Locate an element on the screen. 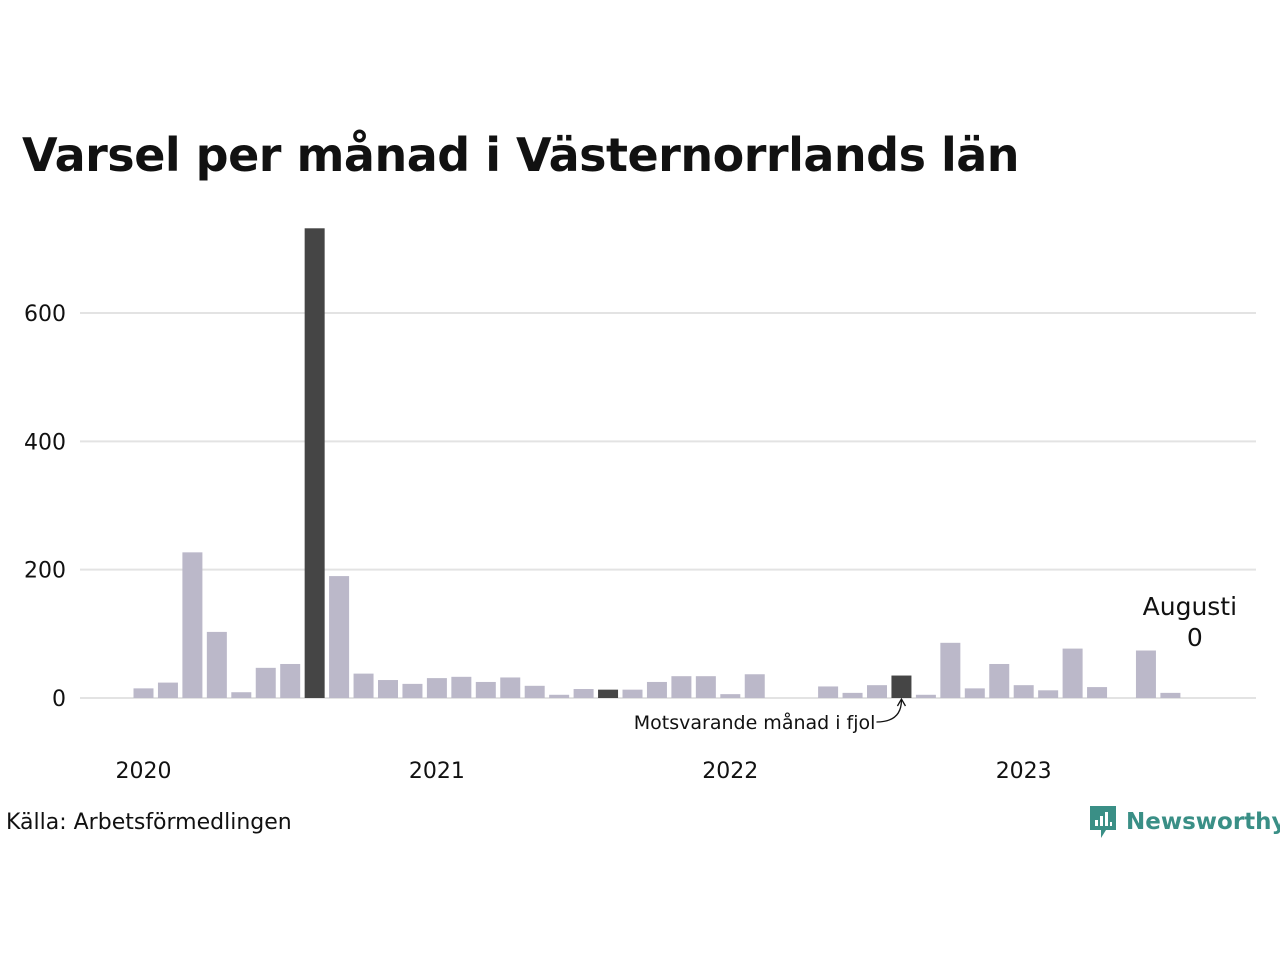  y-tick-label: 600 is located at coordinates (45, 314).